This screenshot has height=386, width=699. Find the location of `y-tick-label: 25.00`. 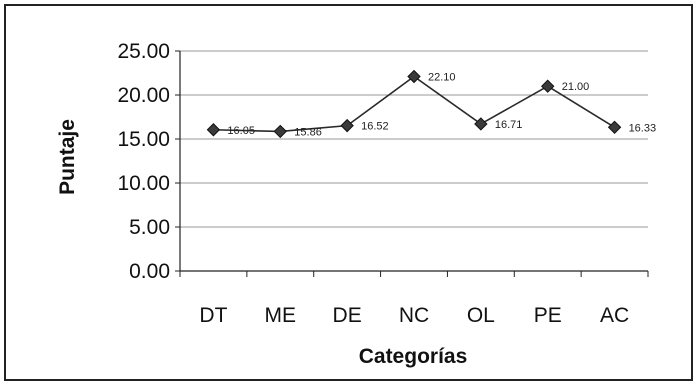

y-tick-label: 25.00 is located at coordinates (143, 51).